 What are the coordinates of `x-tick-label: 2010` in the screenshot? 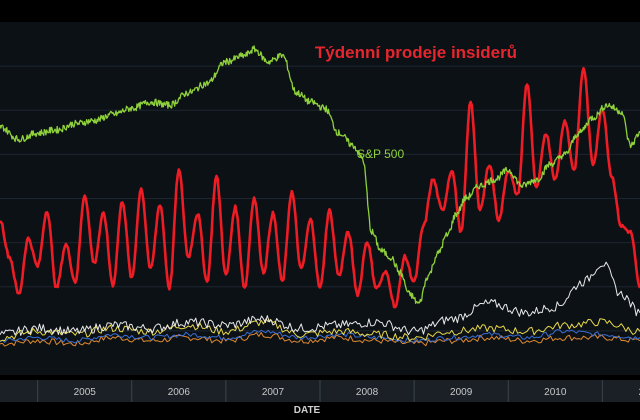 It's located at (555, 392).